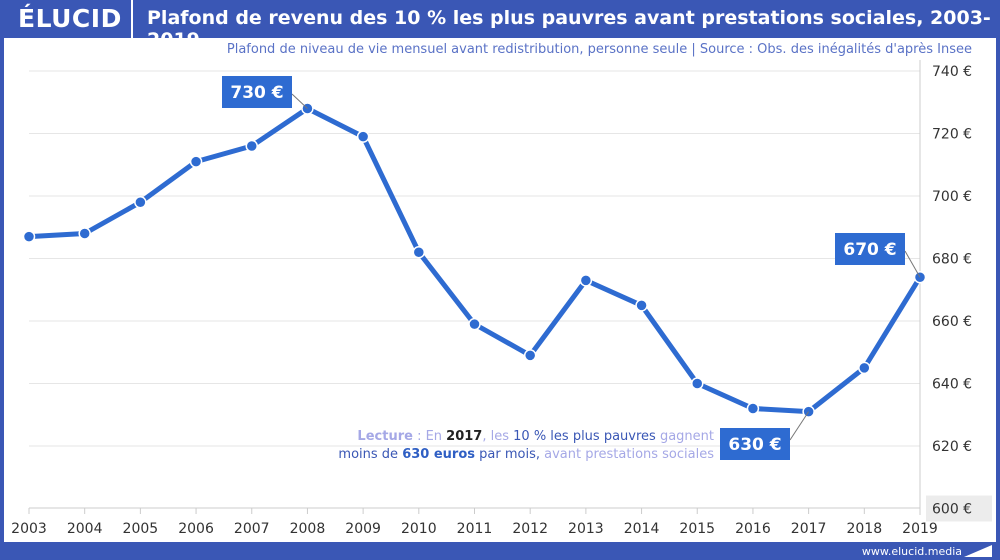 This screenshot has height=560, width=1000. I want to click on annotation-label: 670 €, so click(869, 250).